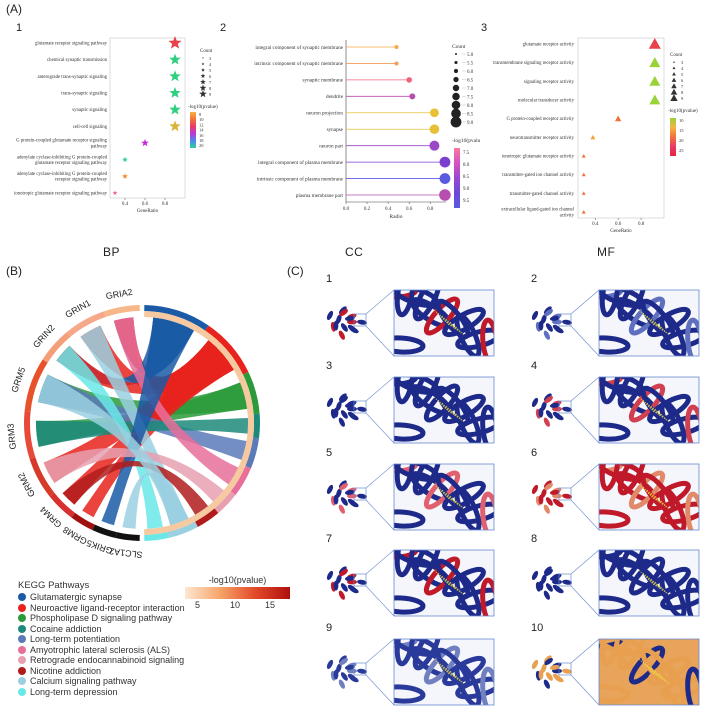 The width and height of the screenshot is (709, 717). I want to click on pathway-segment, so click(207, 517).